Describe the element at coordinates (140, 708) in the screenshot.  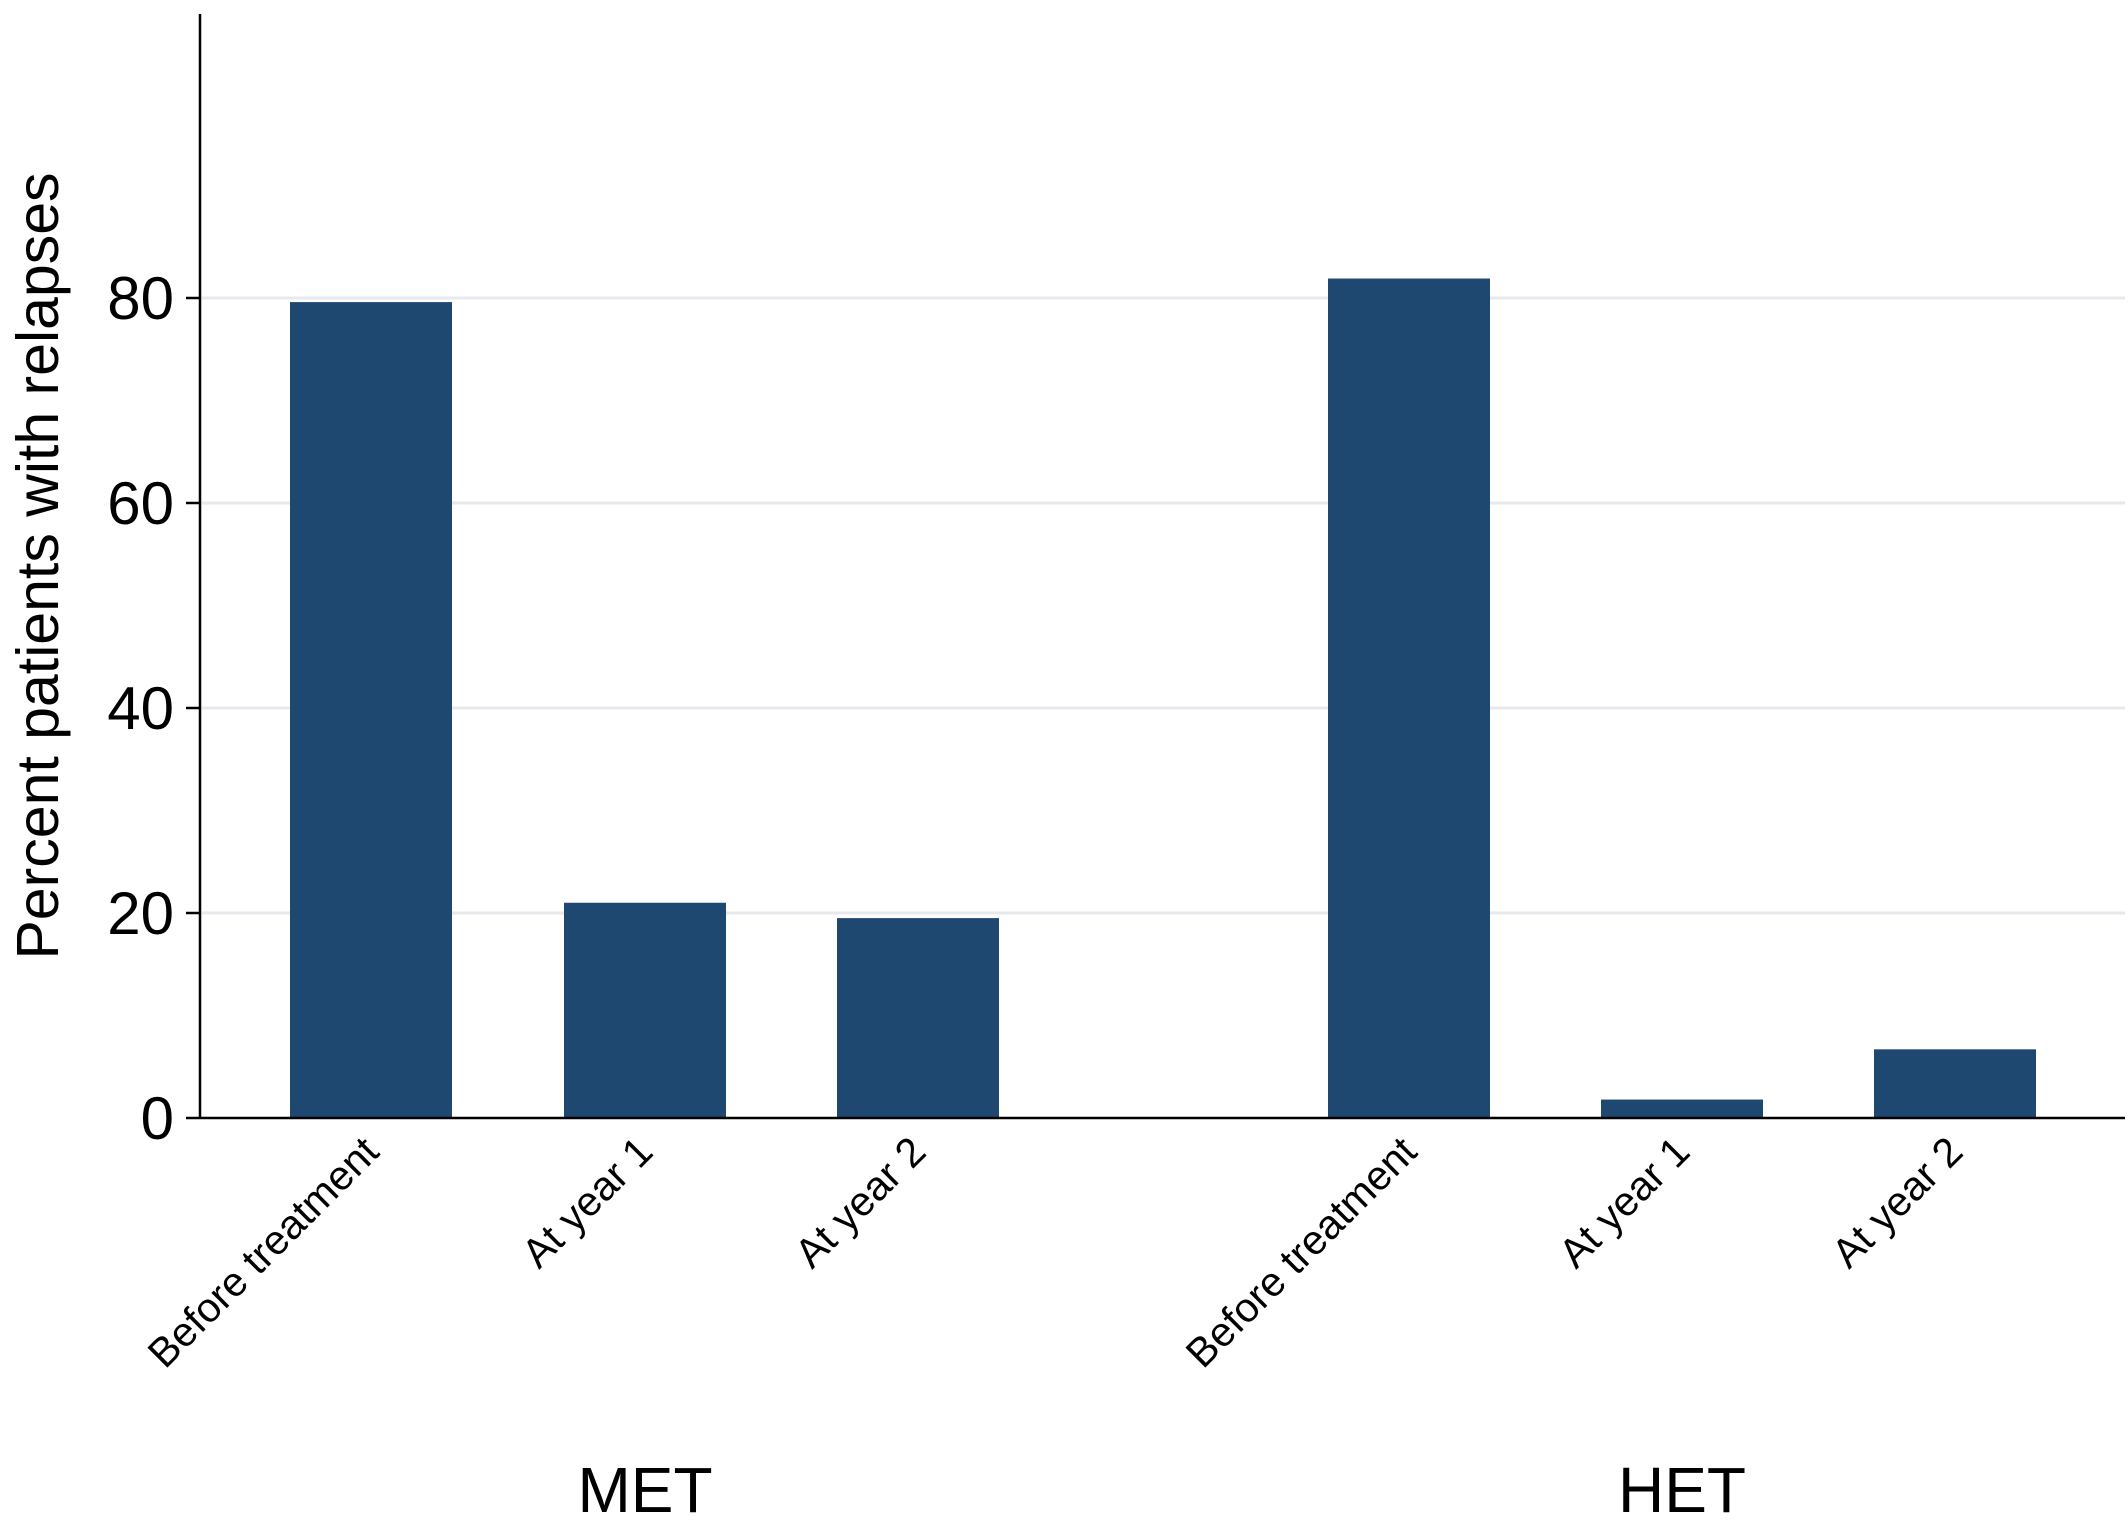
I see `y-tick-label: 40` at that location.